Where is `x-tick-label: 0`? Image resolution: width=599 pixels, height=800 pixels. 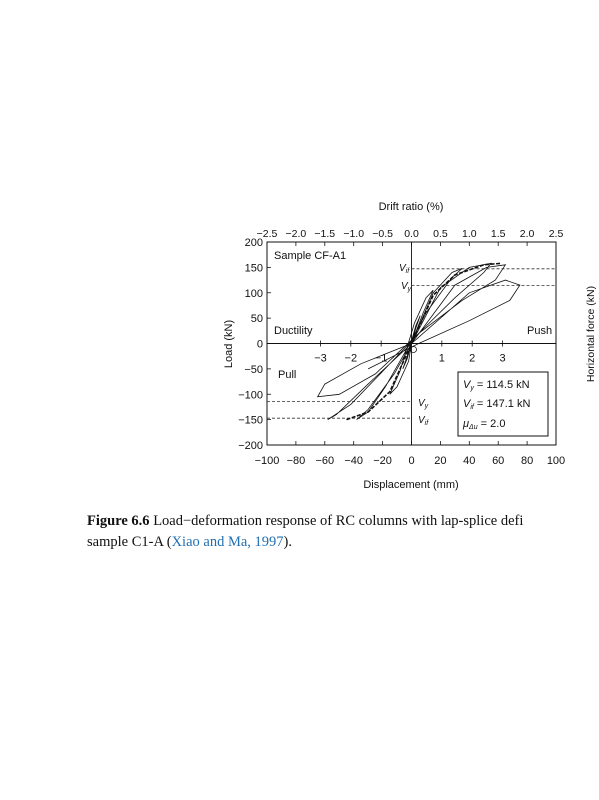
x-tick-label: 0 is located at coordinates (411, 461).